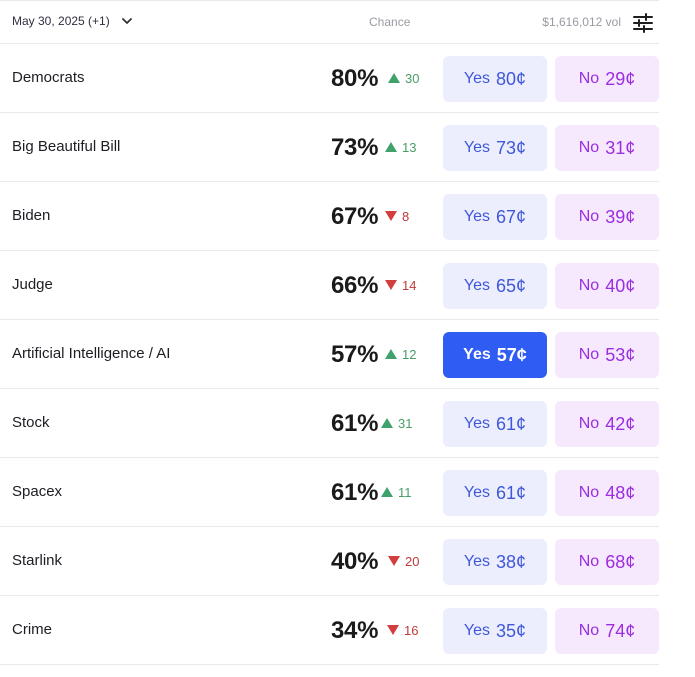 The width and height of the screenshot is (695, 677). I want to click on date-label: May 30, 2025 (+1), so click(61, 21).